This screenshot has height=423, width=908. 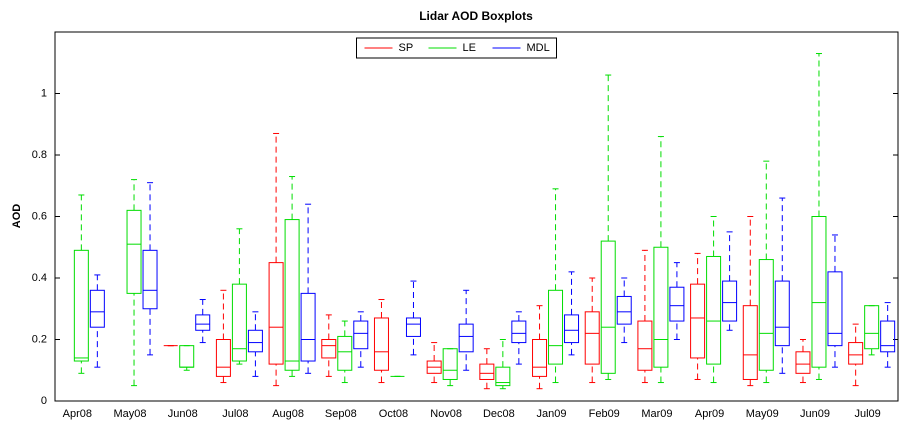 I want to click on chart-title: Lidar AOD Boxplots, so click(x=476, y=16).